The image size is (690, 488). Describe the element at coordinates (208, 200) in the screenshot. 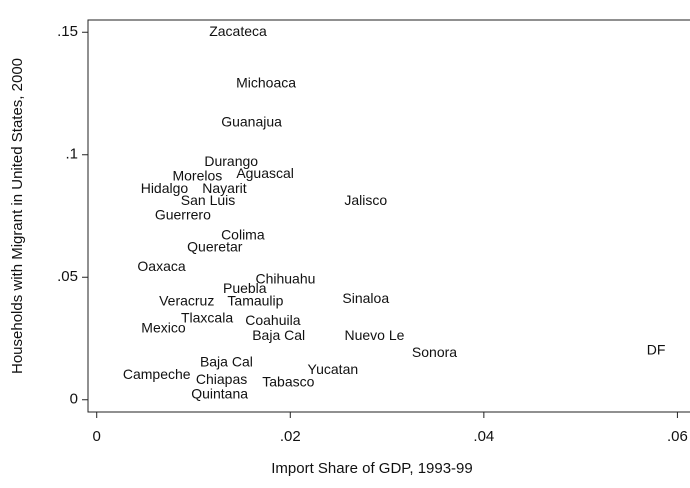

I see `point-label: San Luis` at that location.